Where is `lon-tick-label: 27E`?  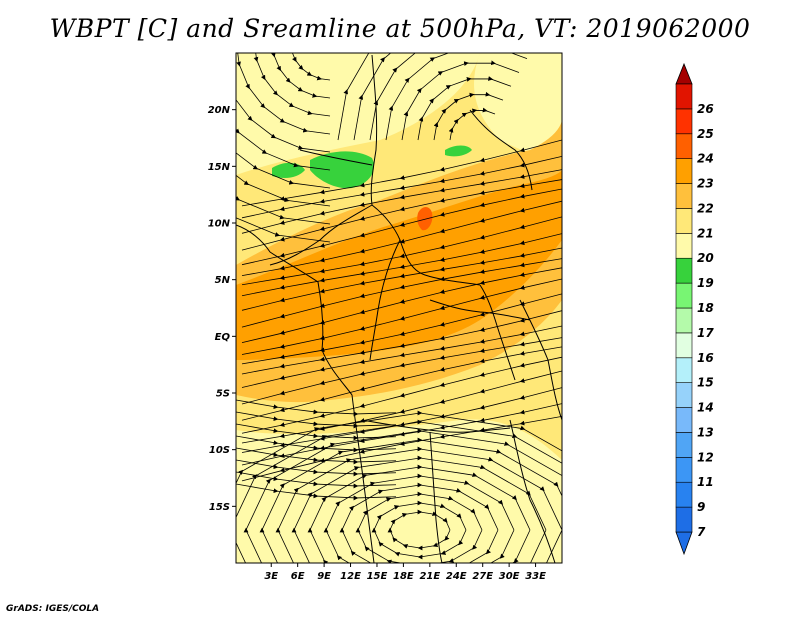 lon-tick-label: 27E is located at coordinates (482, 576).